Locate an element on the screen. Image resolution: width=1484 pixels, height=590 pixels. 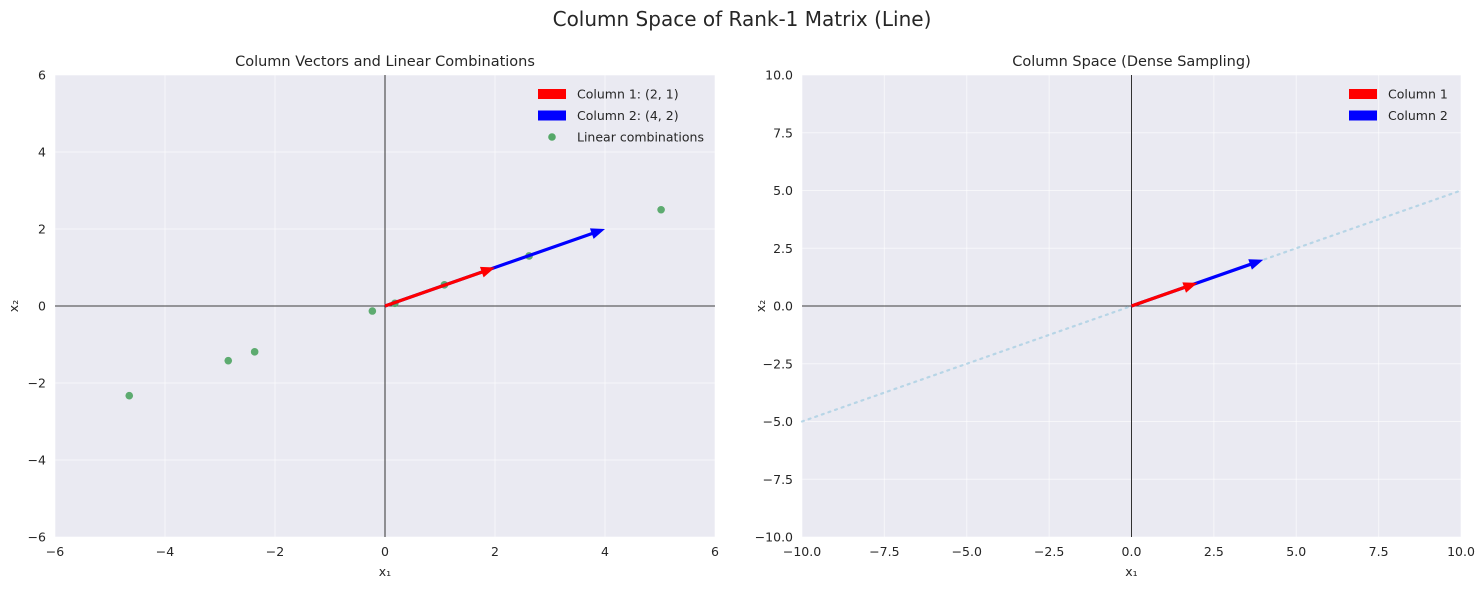
figure-title: Column Space of Rank-1 Matrix (Line) is located at coordinates (742, 19).